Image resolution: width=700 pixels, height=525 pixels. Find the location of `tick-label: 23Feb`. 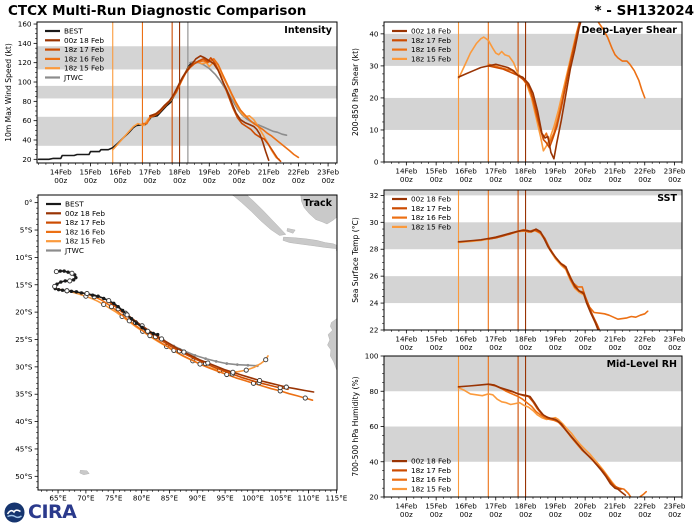

tick-label: 23Feb is located at coordinates (675, 339).